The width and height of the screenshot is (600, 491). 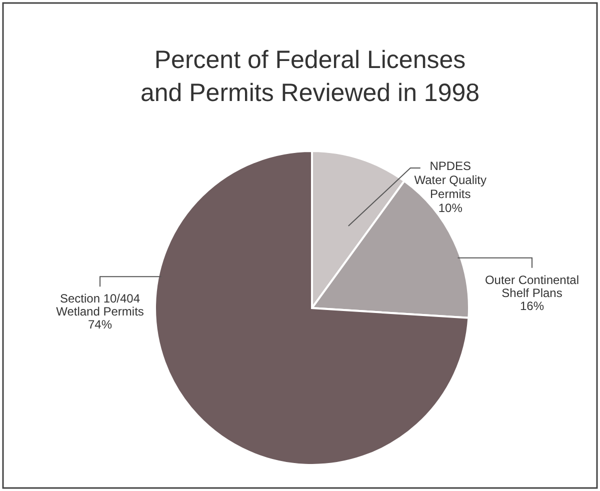 I want to click on slice-label: Section 10/404 Wetland Permits, so click(x=100, y=305).